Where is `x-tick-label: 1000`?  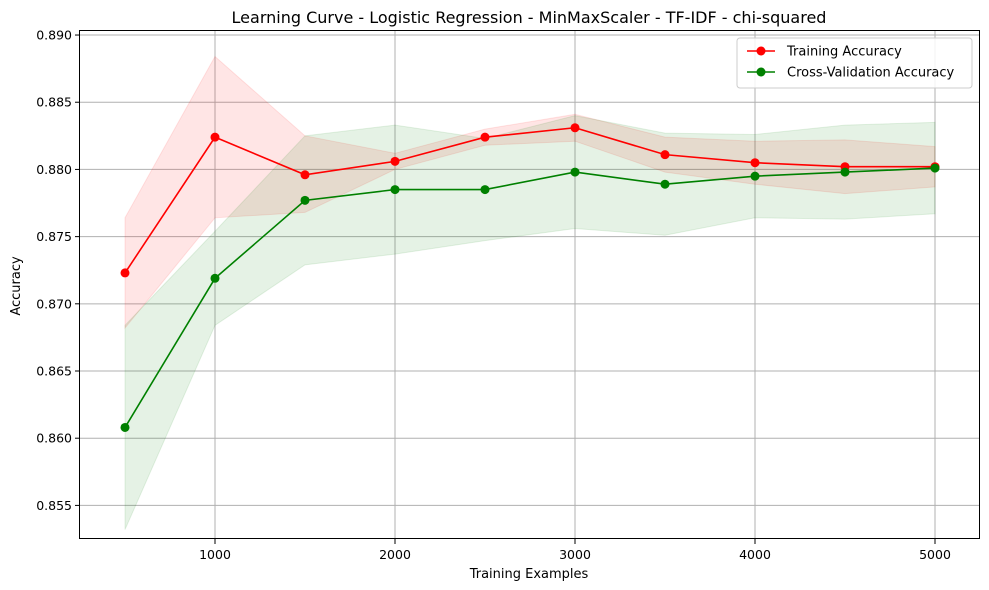
x-tick-label: 1000 is located at coordinates (215, 554).